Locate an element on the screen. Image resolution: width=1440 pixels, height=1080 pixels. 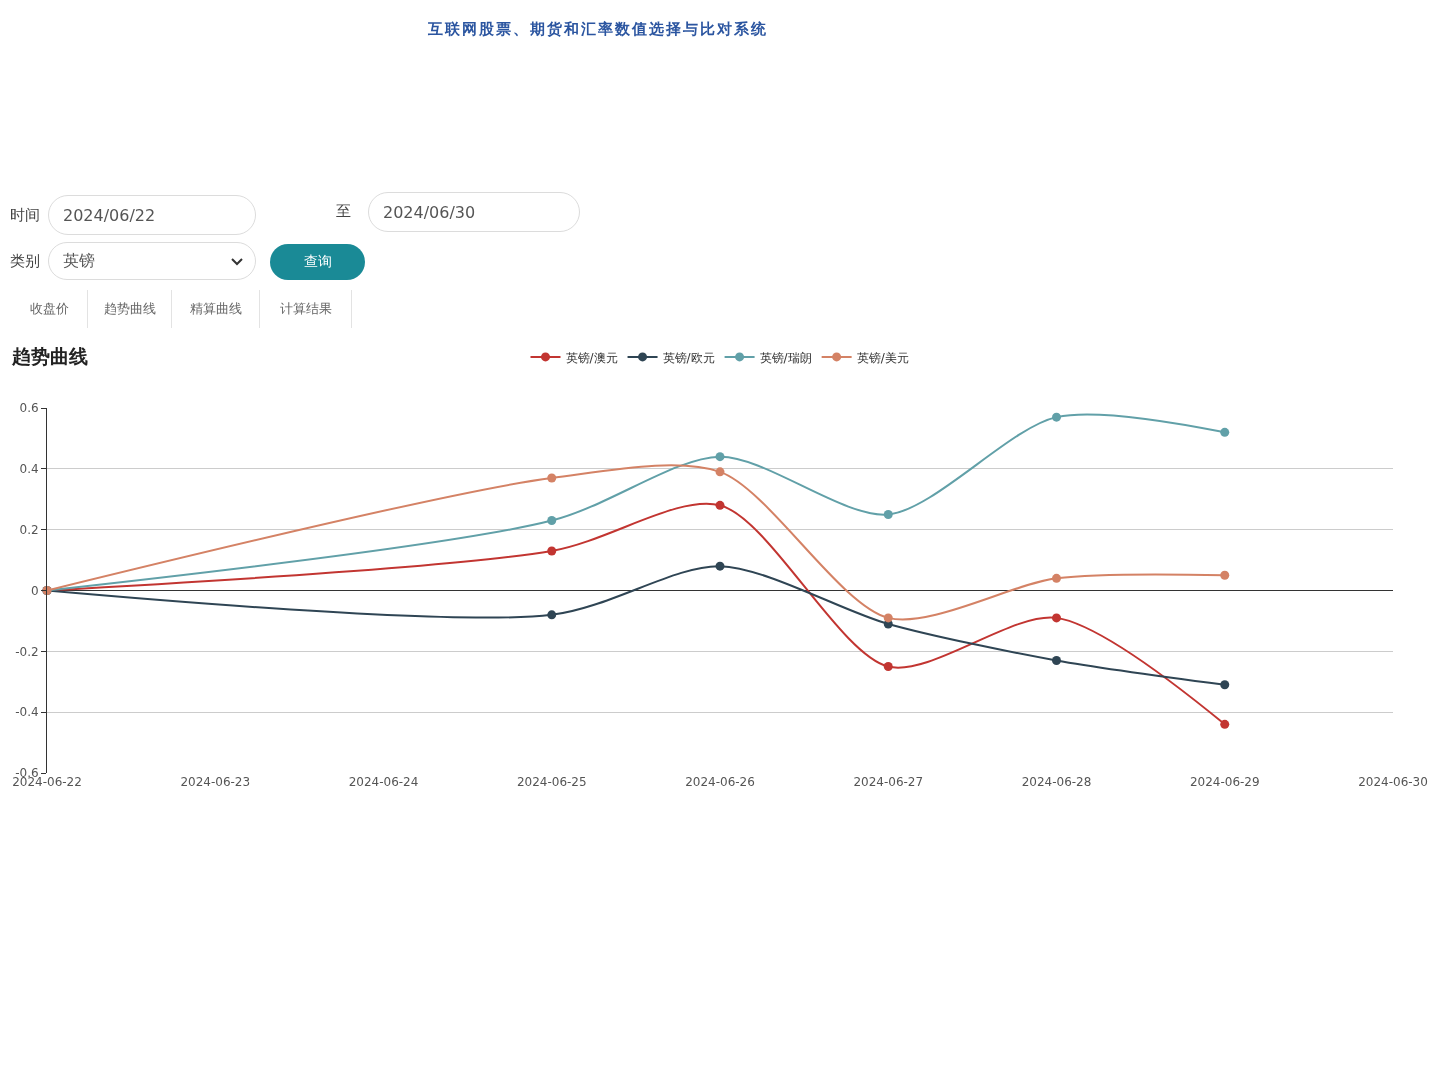
x-tick-label: 2024-06-27 is located at coordinates (888, 782).